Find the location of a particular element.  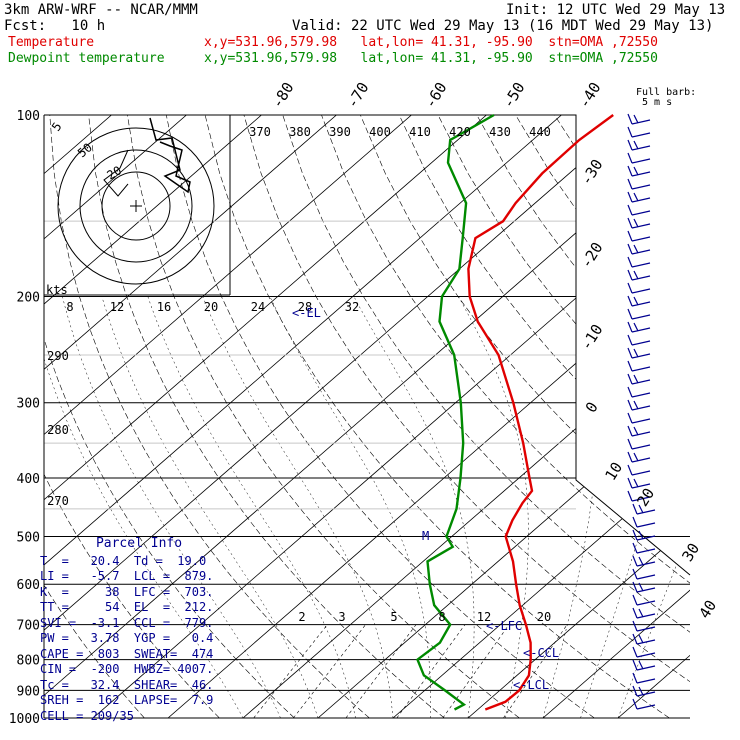

model-title: 3km ARW-WRF -- NCAR/MMM is located at coordinates (101, 10).